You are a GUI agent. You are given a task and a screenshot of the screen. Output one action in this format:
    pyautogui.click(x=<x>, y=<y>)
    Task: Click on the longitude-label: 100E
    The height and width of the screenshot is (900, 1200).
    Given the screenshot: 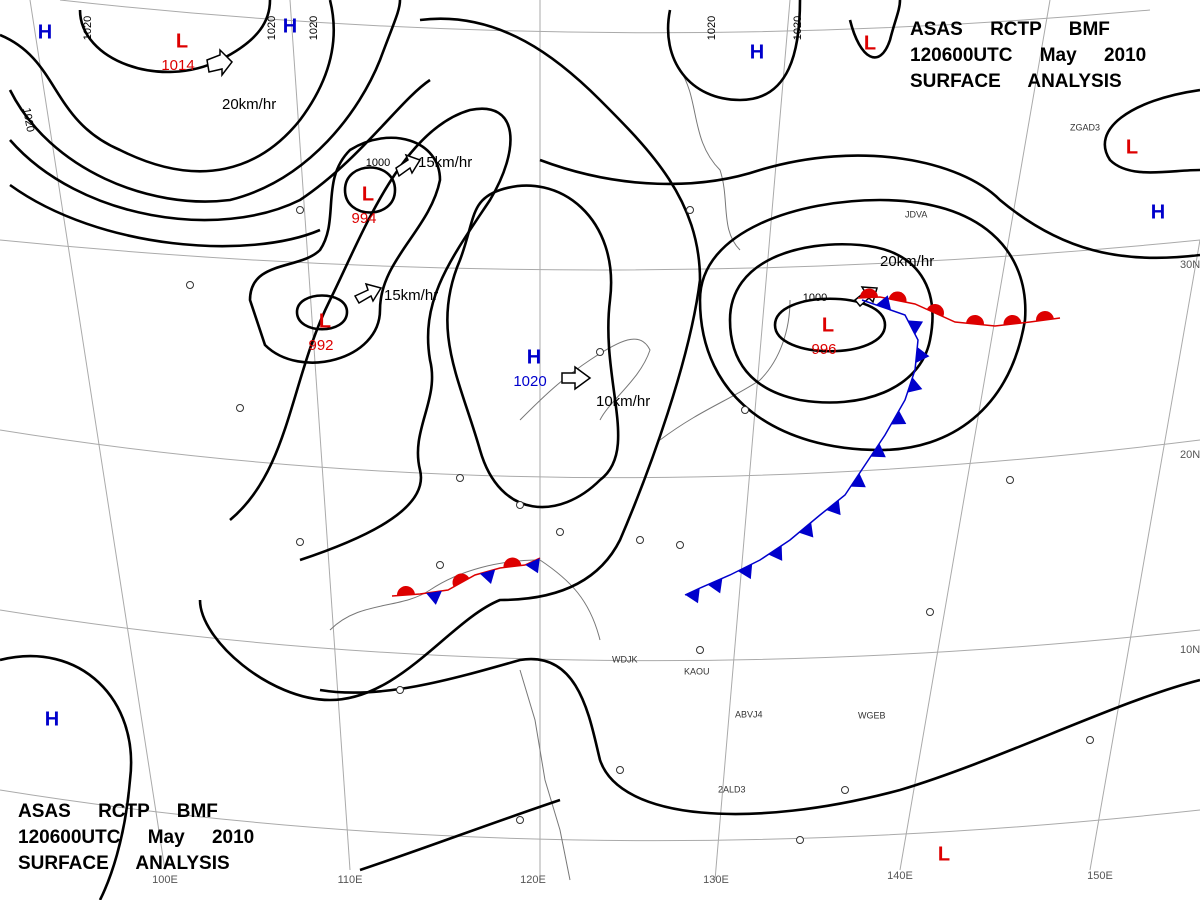 What is the action you would take?
    pyautogui.click(x=165, y=880)
    